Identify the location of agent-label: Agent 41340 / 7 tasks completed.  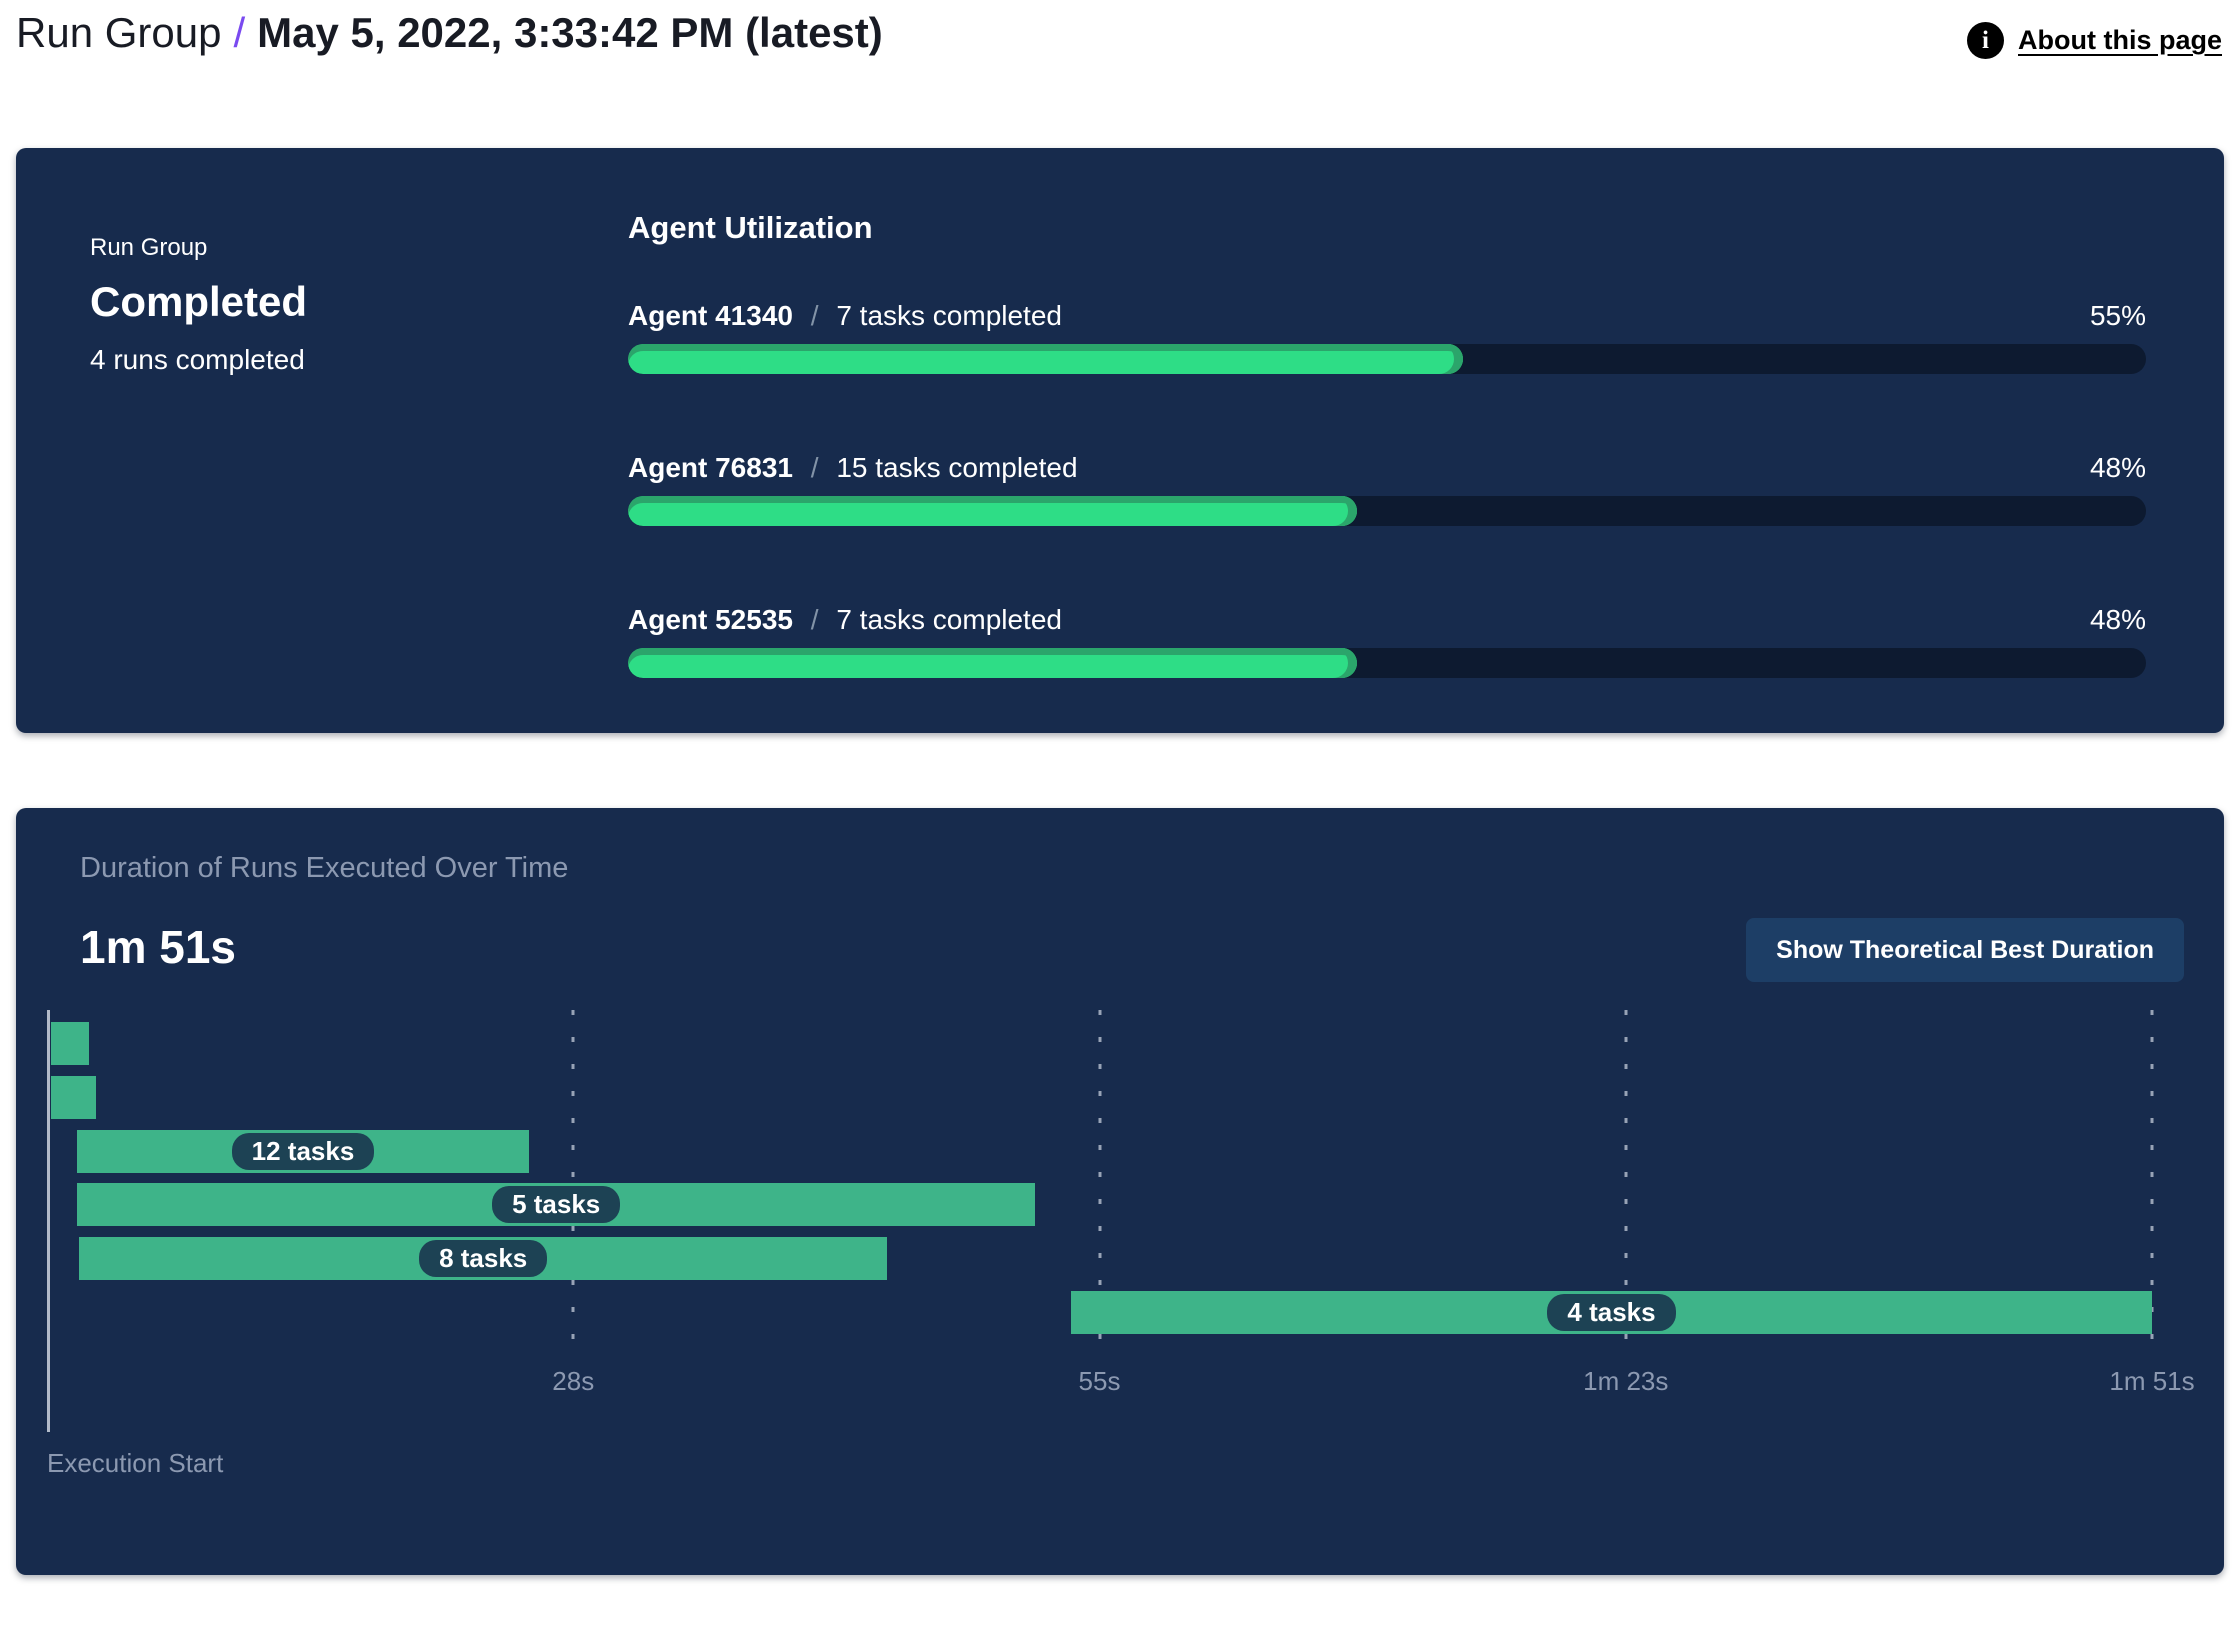
(845, 316).